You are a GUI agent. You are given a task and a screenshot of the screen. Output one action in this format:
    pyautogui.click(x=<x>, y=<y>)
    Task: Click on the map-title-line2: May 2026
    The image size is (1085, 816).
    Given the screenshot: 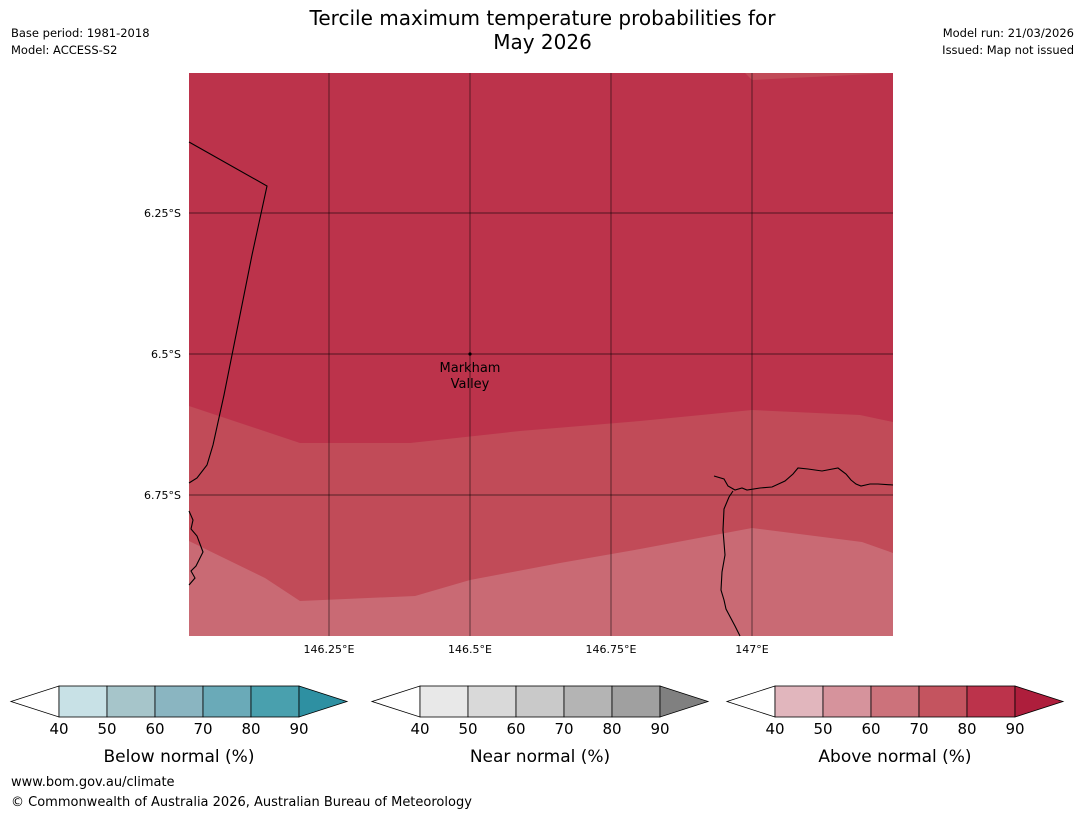 What is the action you would take?
    pyautogui.click(x=542, y=42)
    